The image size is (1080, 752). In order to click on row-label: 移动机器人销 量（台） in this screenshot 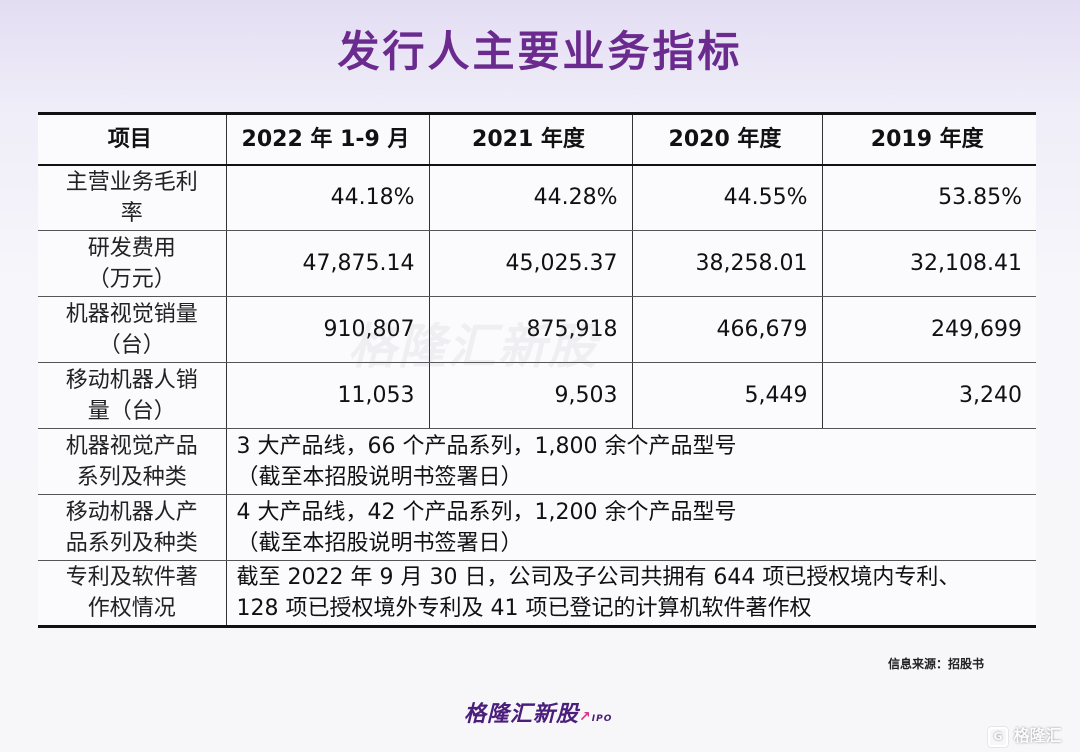, I will do `click(132, 395)`.